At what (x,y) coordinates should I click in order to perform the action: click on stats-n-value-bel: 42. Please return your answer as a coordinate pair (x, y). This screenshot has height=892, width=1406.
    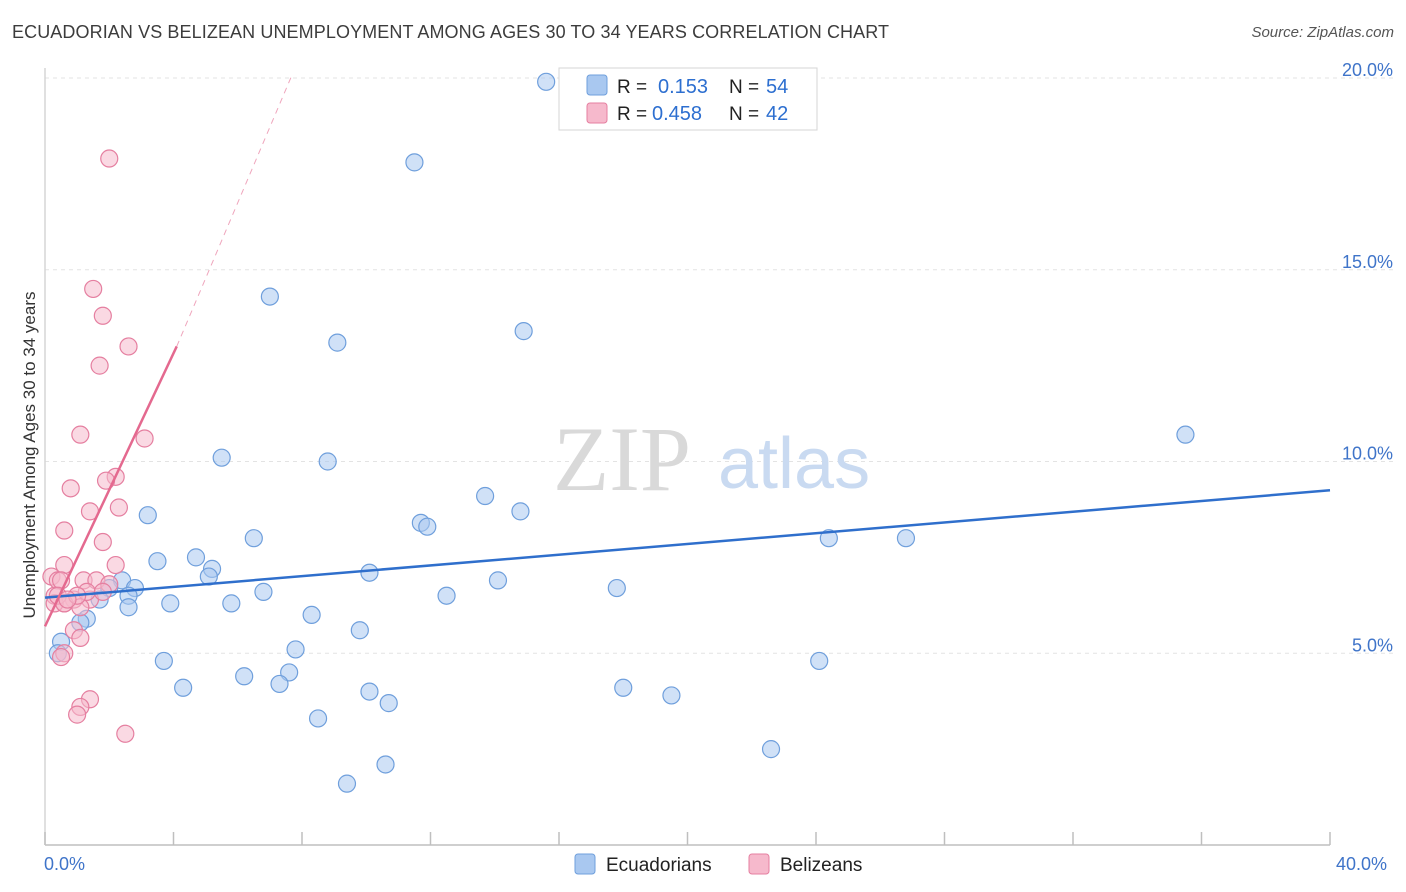
    Looking at the image, I should click on (777, 114).